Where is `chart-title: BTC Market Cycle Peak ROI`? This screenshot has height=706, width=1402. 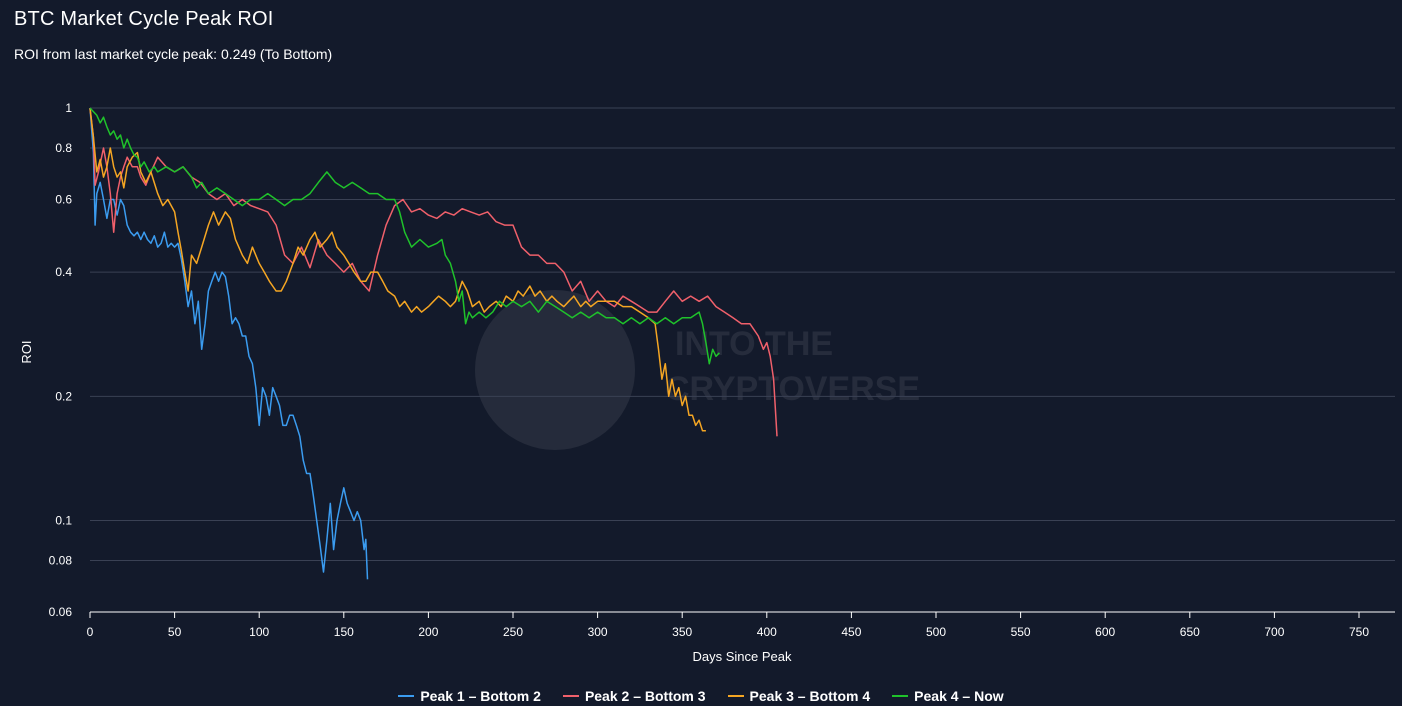
chart-title: BTC Market Cycle Peak ROI is located at coordinates (144, 19).